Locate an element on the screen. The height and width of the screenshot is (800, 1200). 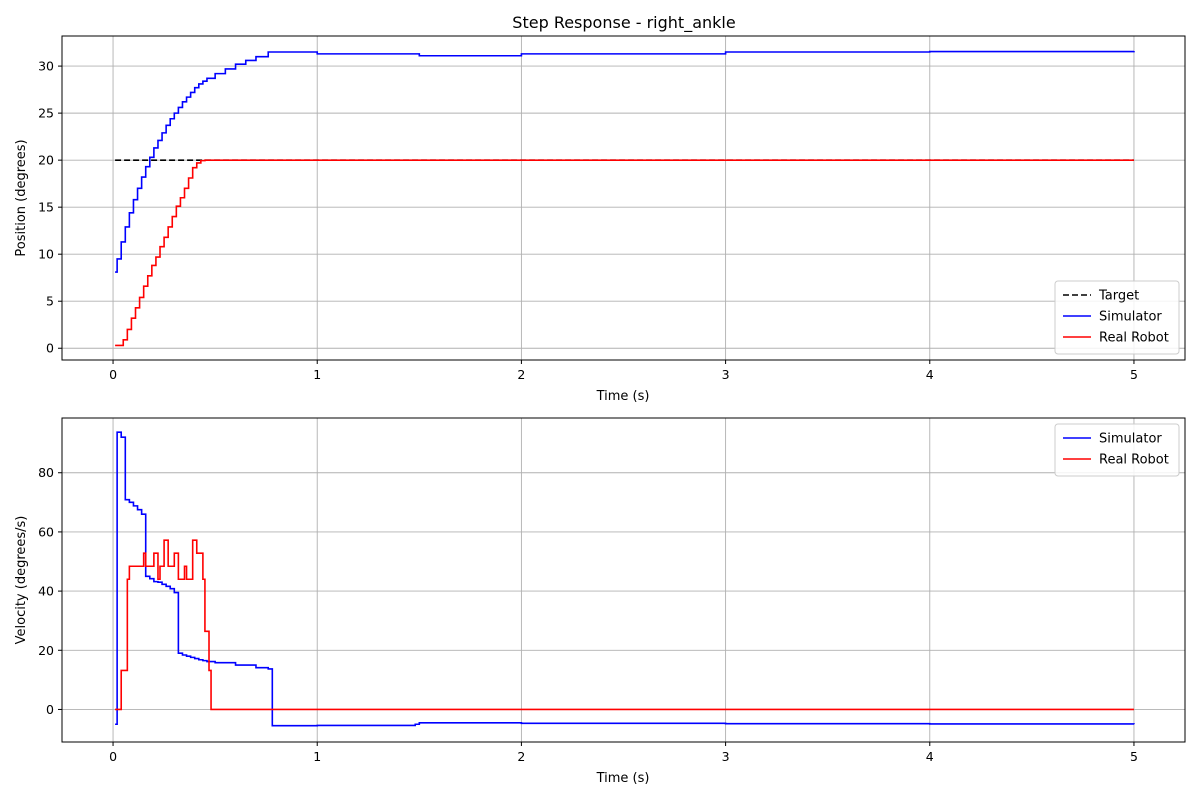
legend-label-target: Target is located at coordinates (1118, 296).